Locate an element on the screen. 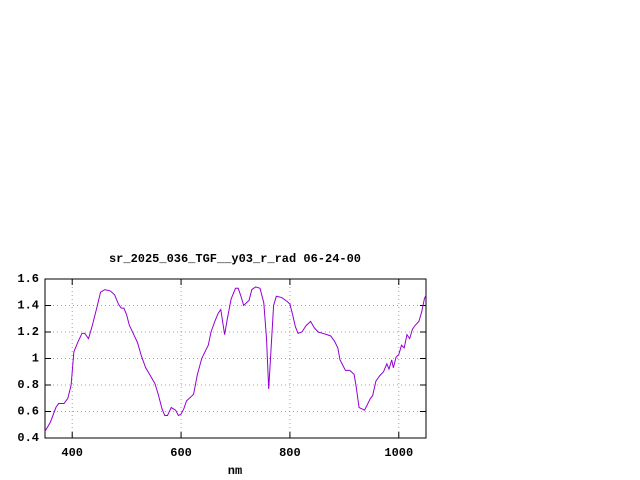  x-tick-label: 400 is located at coordinates (72, 453).